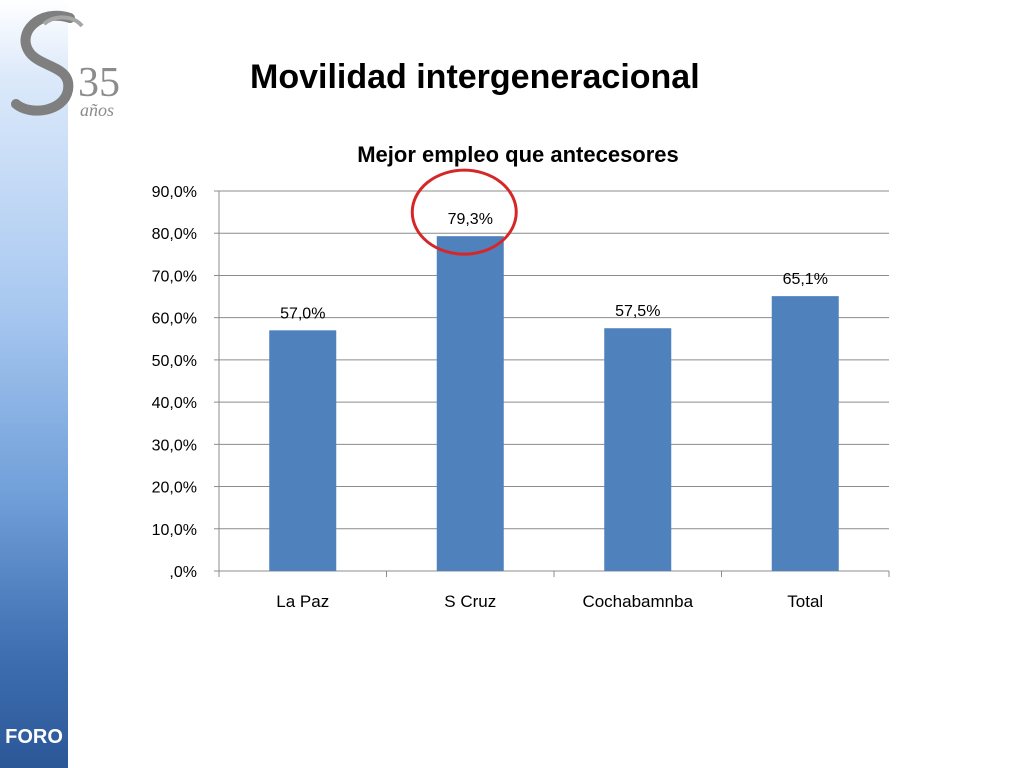 The image size is (1024, 768). I want to click on y-tick-label: ,0%, so click(183, 572).